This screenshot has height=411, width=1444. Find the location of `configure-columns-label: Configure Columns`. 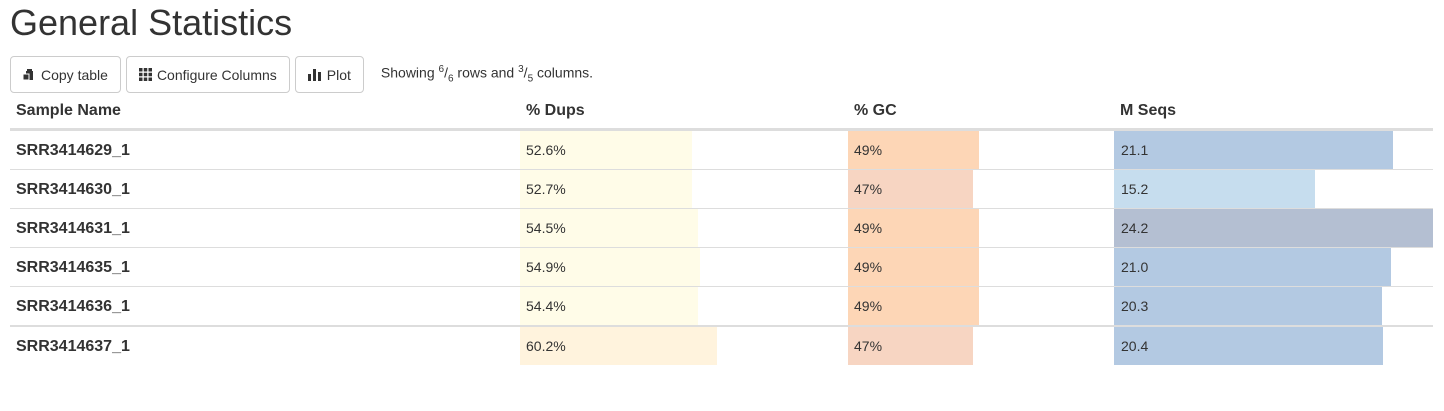

configure-columns-label: Configure Columns is located at coordinates (216, 74).